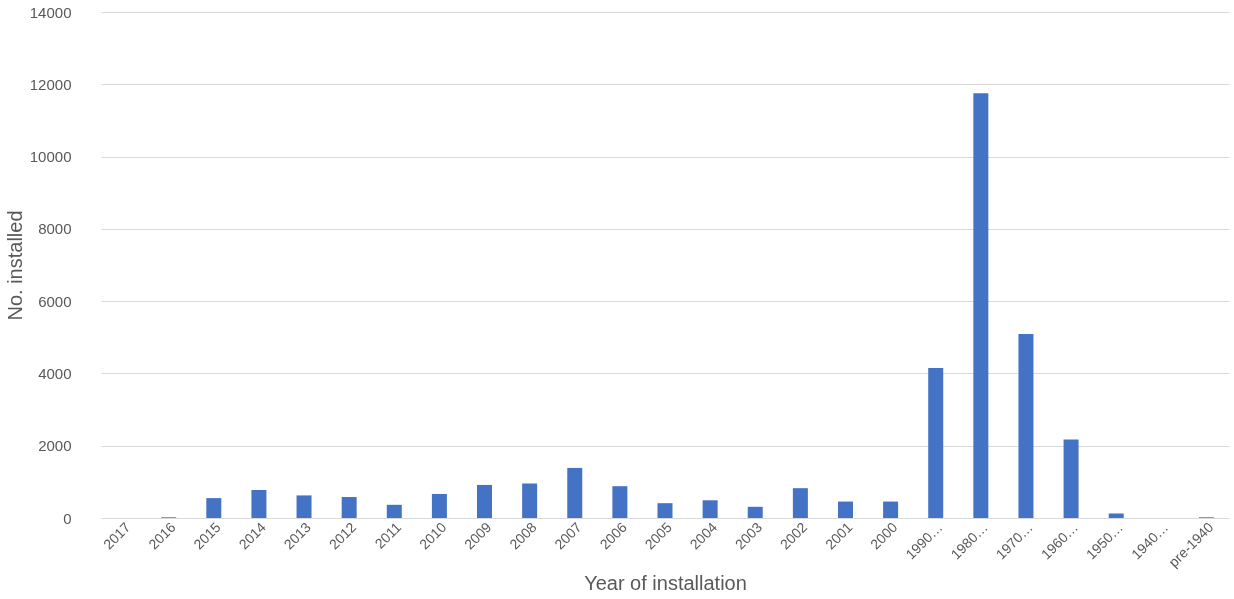 This screenshot has width=1234, height=599. I want to click on y-tick-label: 6000, so click(55, 301).